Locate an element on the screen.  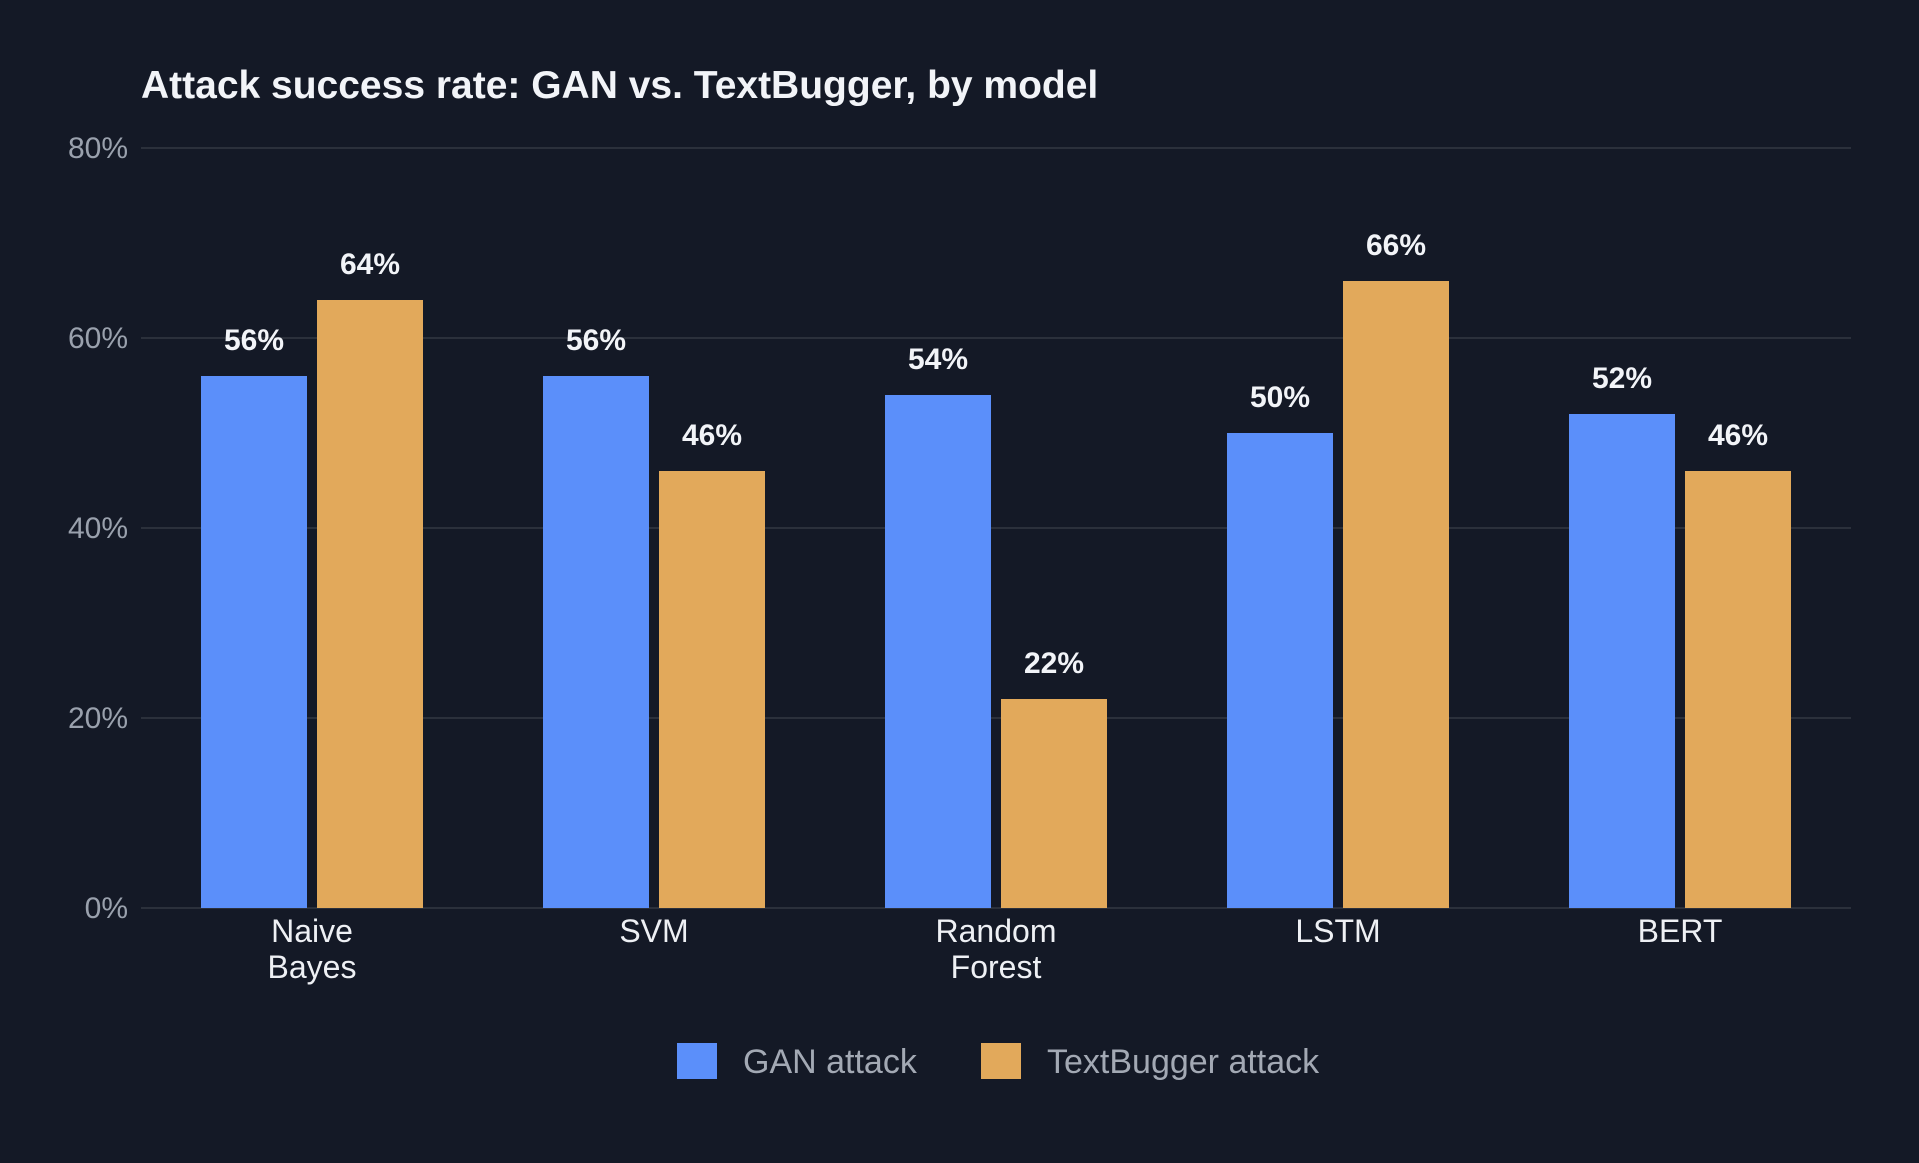
data-label: 66% is located at coordinates (1396, 245).